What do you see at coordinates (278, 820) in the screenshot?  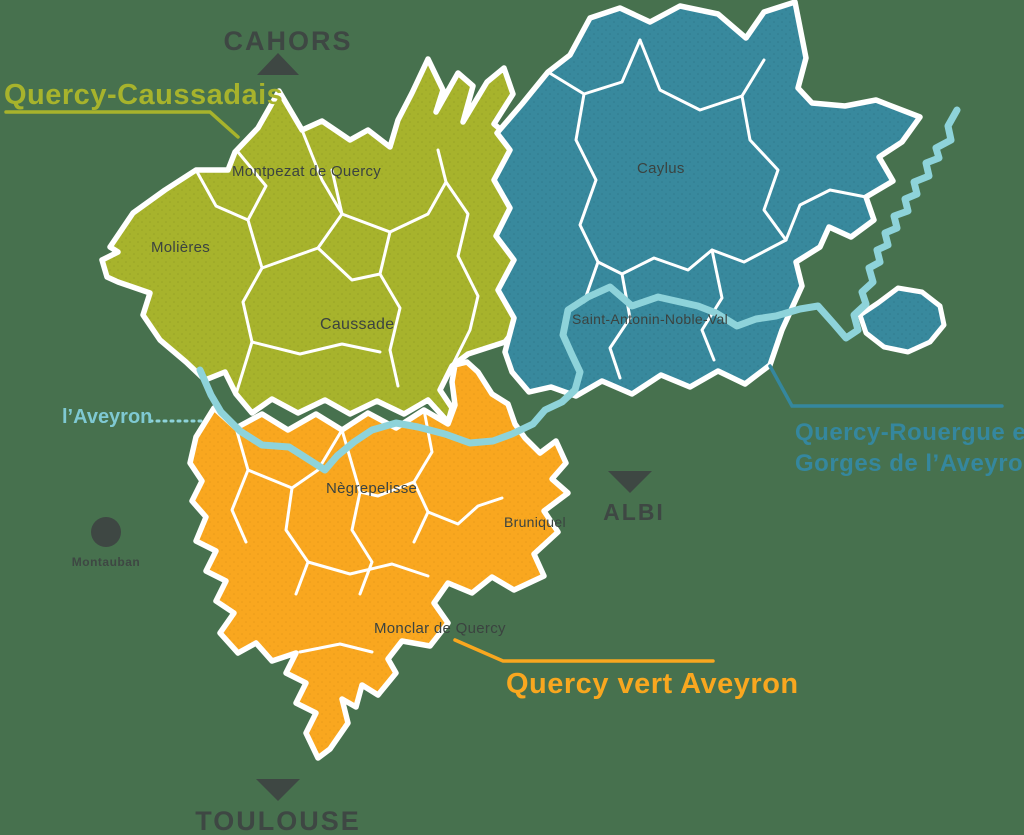 I see `city-label-toulouse: TOULOUSE` at bounding box center [278, 820].